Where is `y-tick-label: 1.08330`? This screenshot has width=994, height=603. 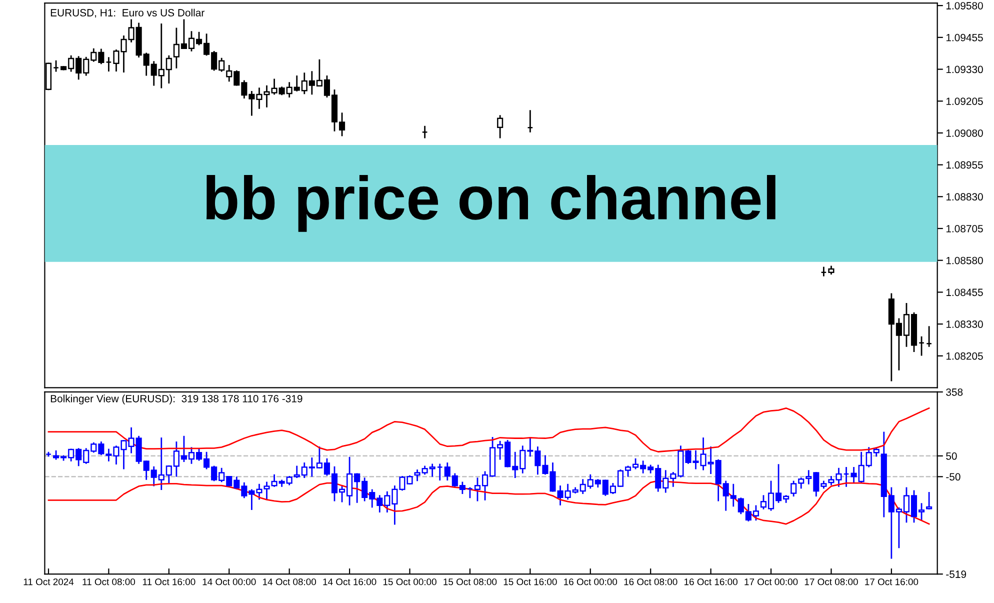 y-tick-label: 1.08330 is located at coordinates (964, 324).